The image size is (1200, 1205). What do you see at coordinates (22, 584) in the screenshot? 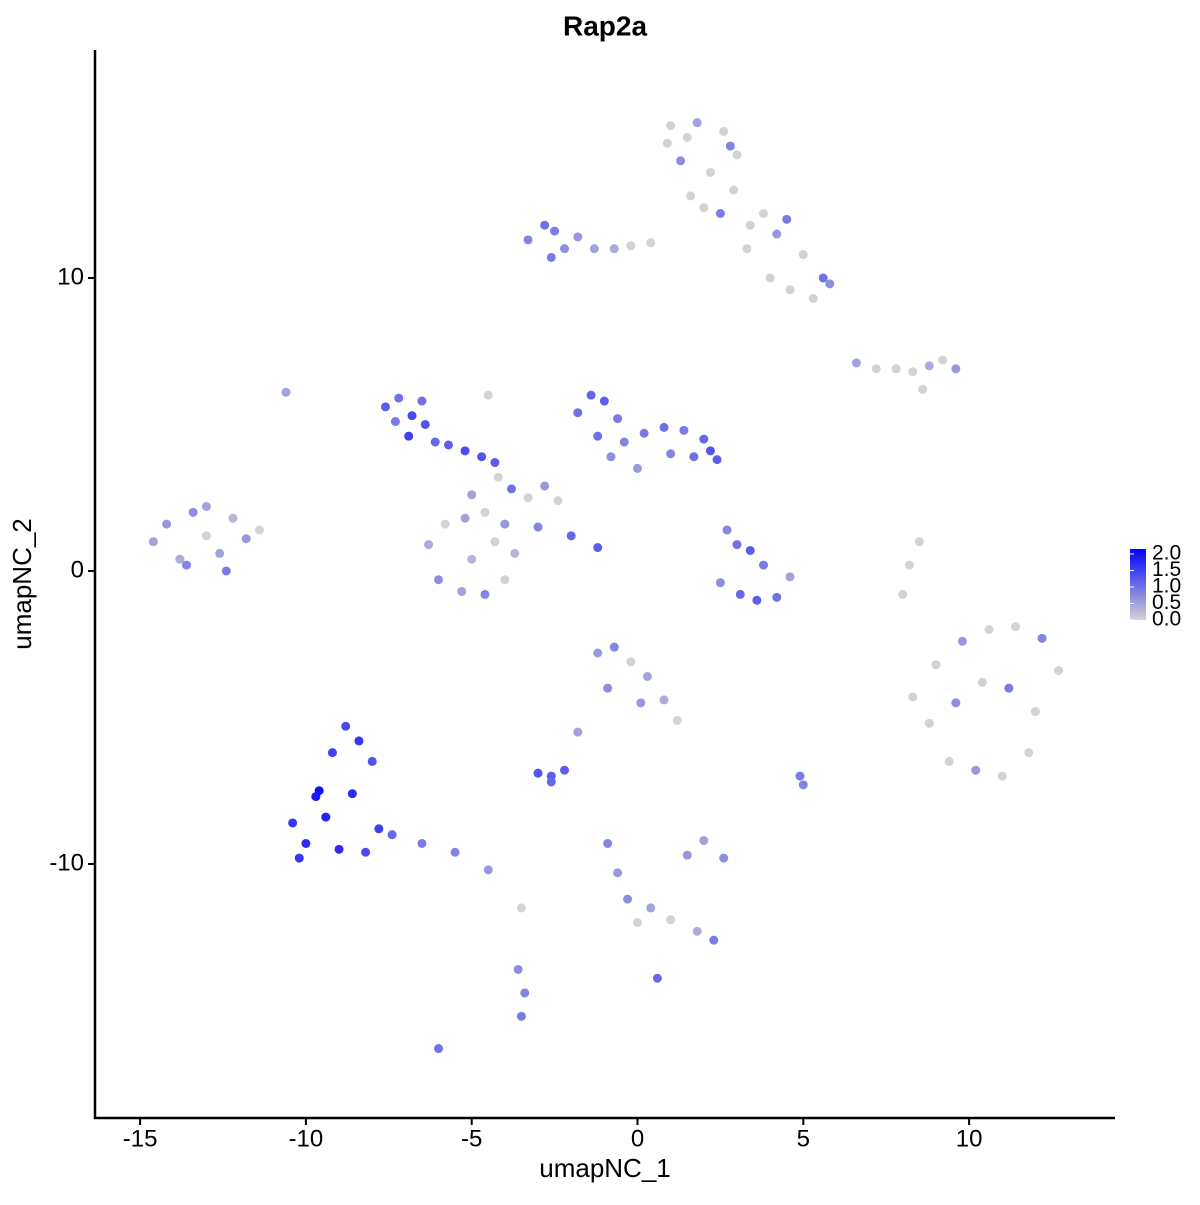
I see `y-axis-title: umapNC_2` at bounding box center [22, 584].